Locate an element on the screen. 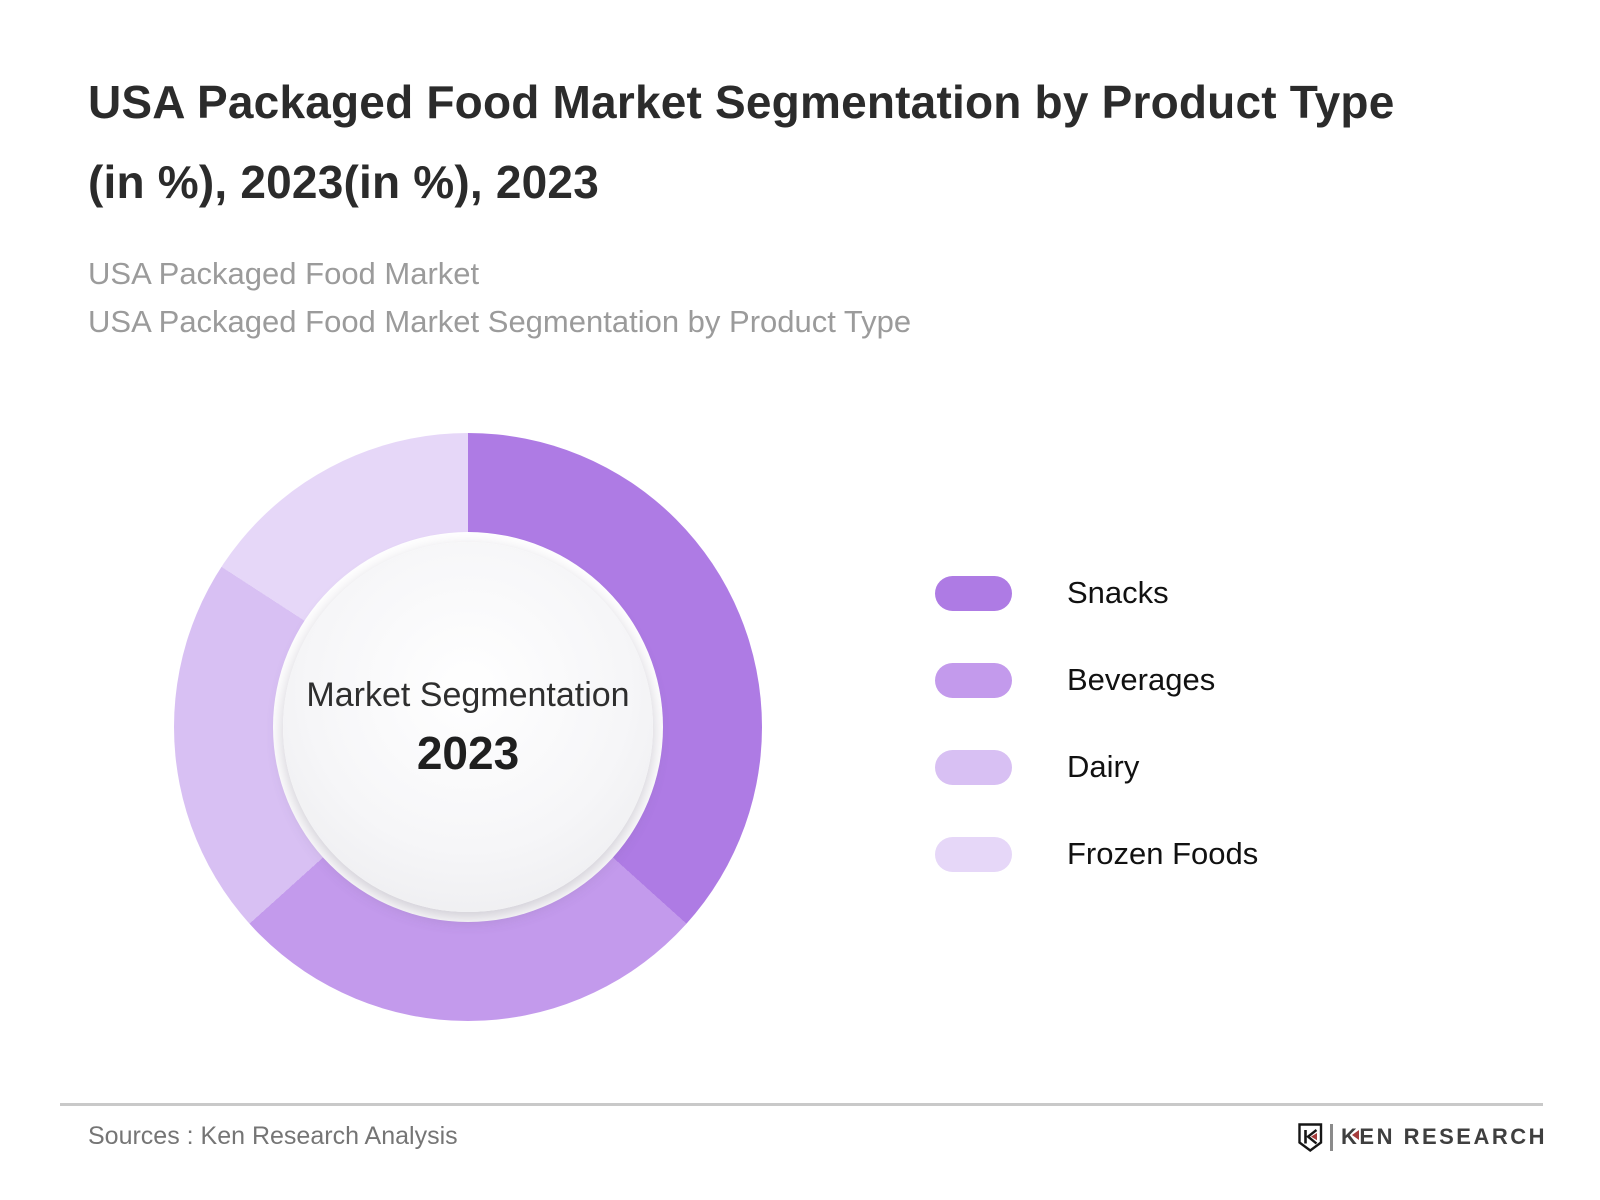 The image size is (1600, 1200). legend-swatch-frozen-foods-icon is located at coordinates (973, 854).